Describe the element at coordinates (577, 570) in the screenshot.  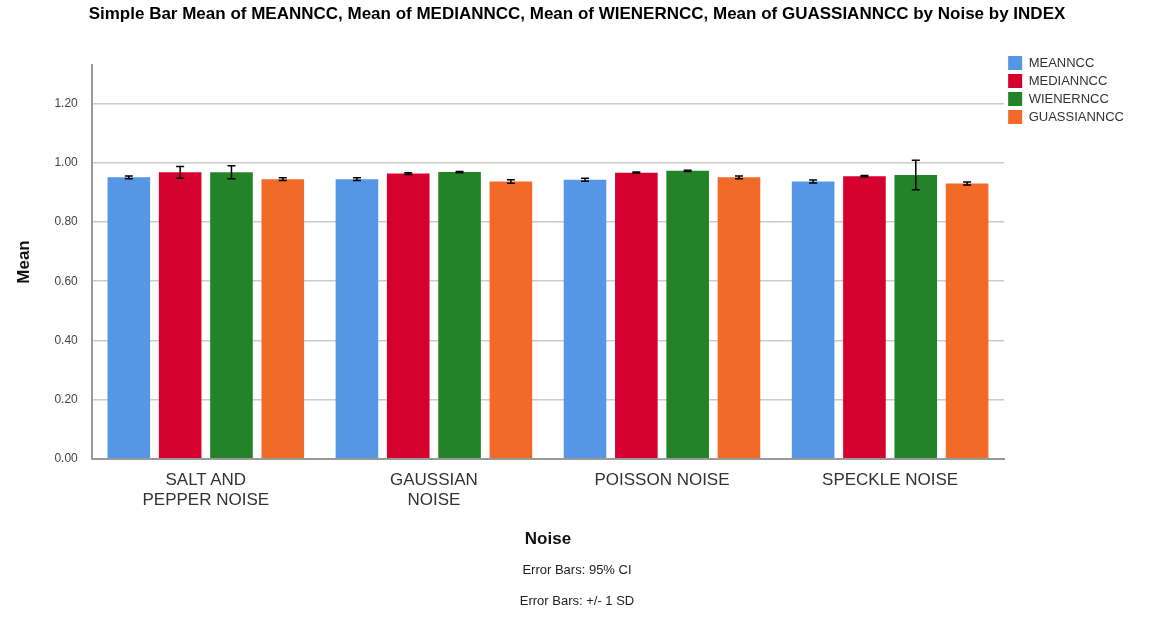
I see `text: Error Bars: 95% CI` at that location.